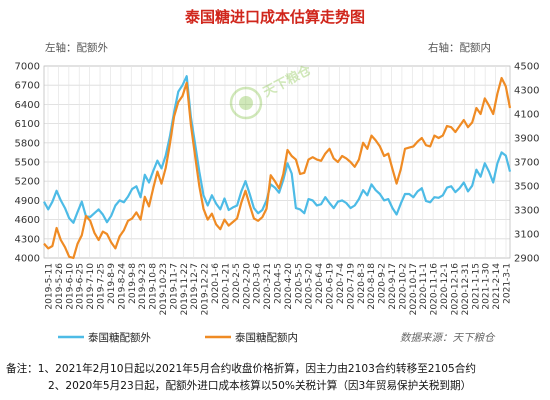  Describe the element at coordinates (237, 283) in the screenshot. I see `x-tick-label: 2020-2-5` at that location.